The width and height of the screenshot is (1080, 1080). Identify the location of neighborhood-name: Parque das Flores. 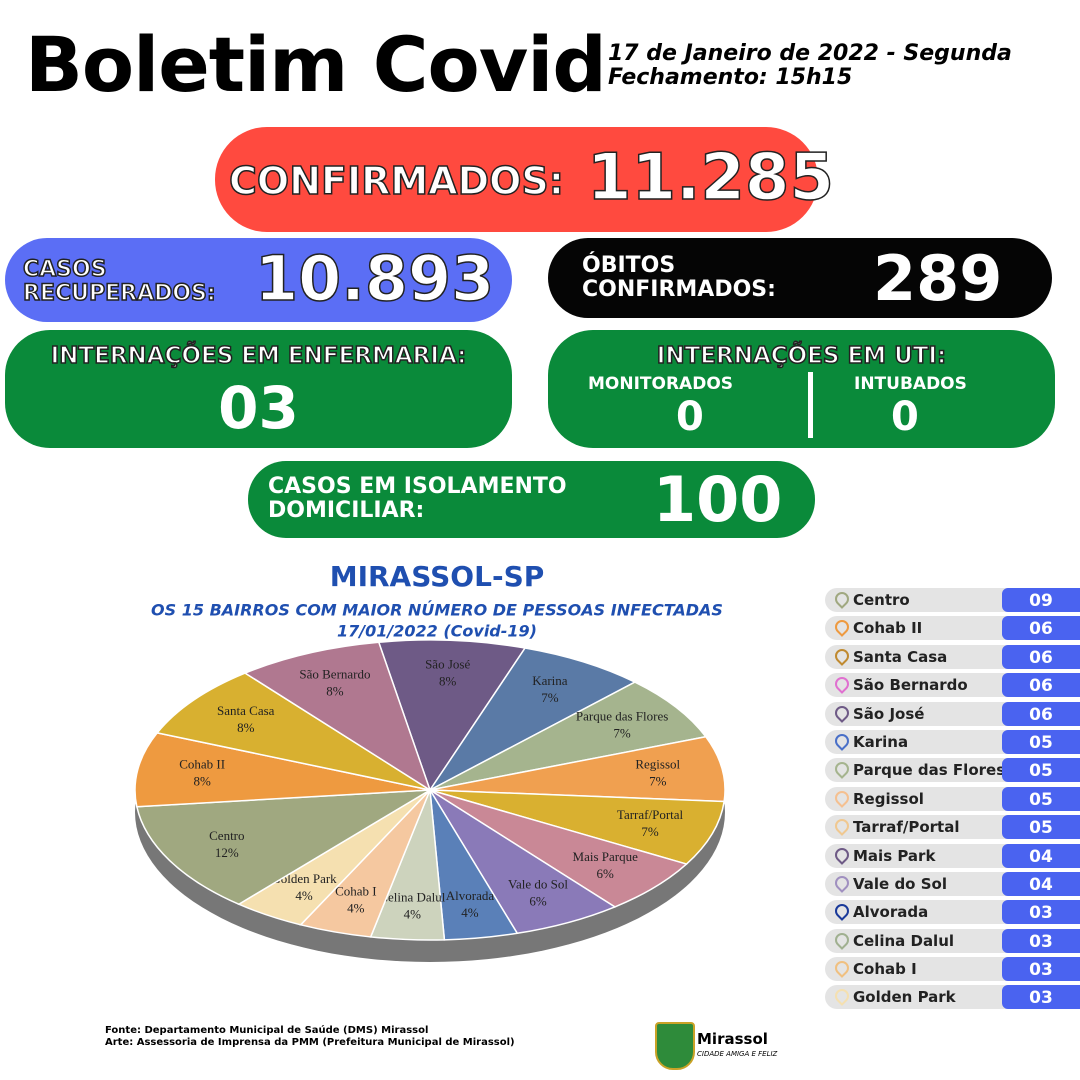
(929, 770).